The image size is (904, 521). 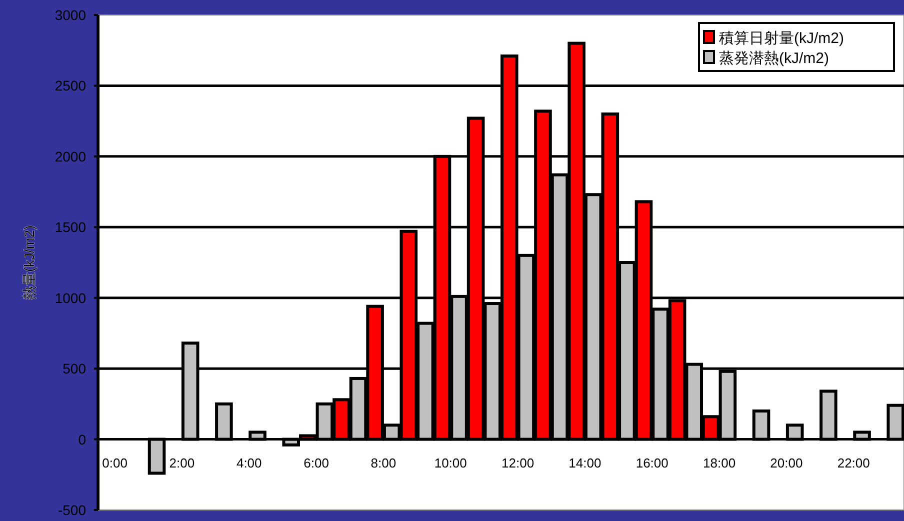 What do you see at coordinates (249, 462) in the screenshot?
I see `x-tick-label: 4:00` at bounding box center [249, 462].